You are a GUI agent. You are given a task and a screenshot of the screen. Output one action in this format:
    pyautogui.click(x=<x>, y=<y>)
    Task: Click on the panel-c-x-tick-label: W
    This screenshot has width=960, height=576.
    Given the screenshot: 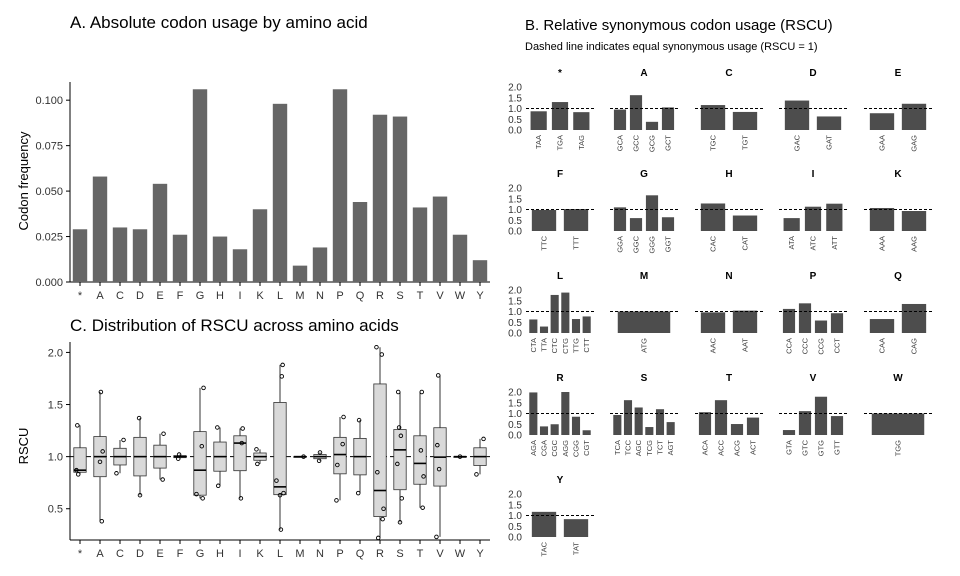 What is the action you would take?
    pyautogui.click(x=460, y=554)
    